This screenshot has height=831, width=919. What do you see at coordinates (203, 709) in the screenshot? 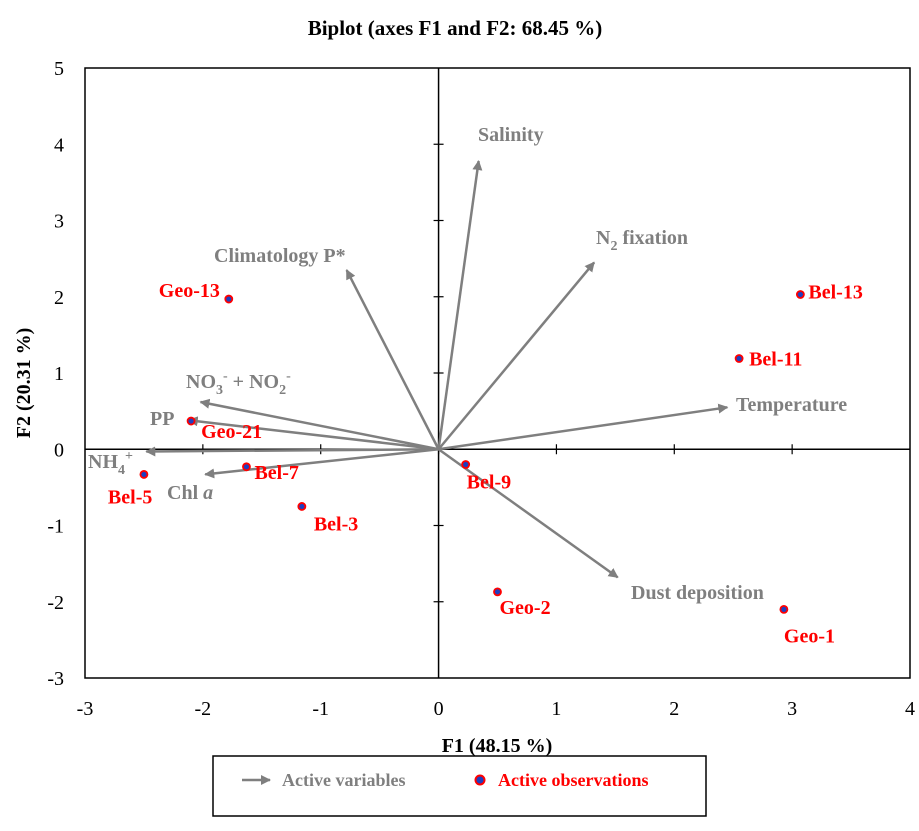
I see `x-tick-label: -2` at bounding box center [203, 709].